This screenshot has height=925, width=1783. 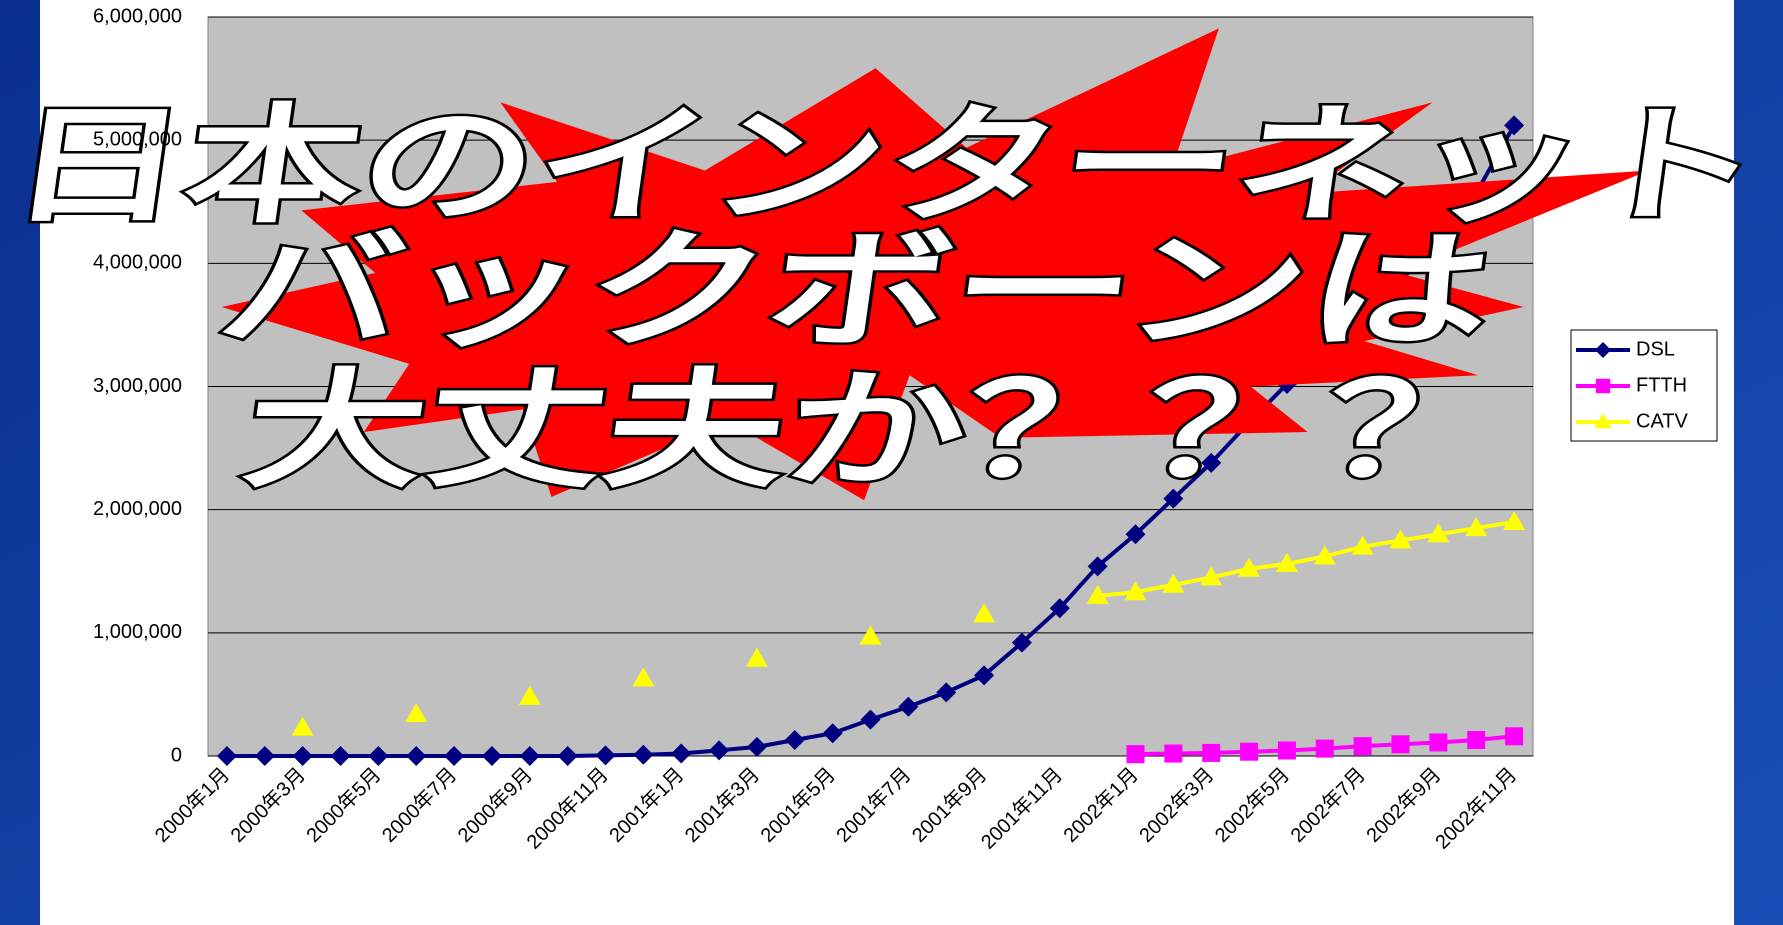 I want to click on overlay-title: 大丈夫か？？？, so click(x=876, y=432).